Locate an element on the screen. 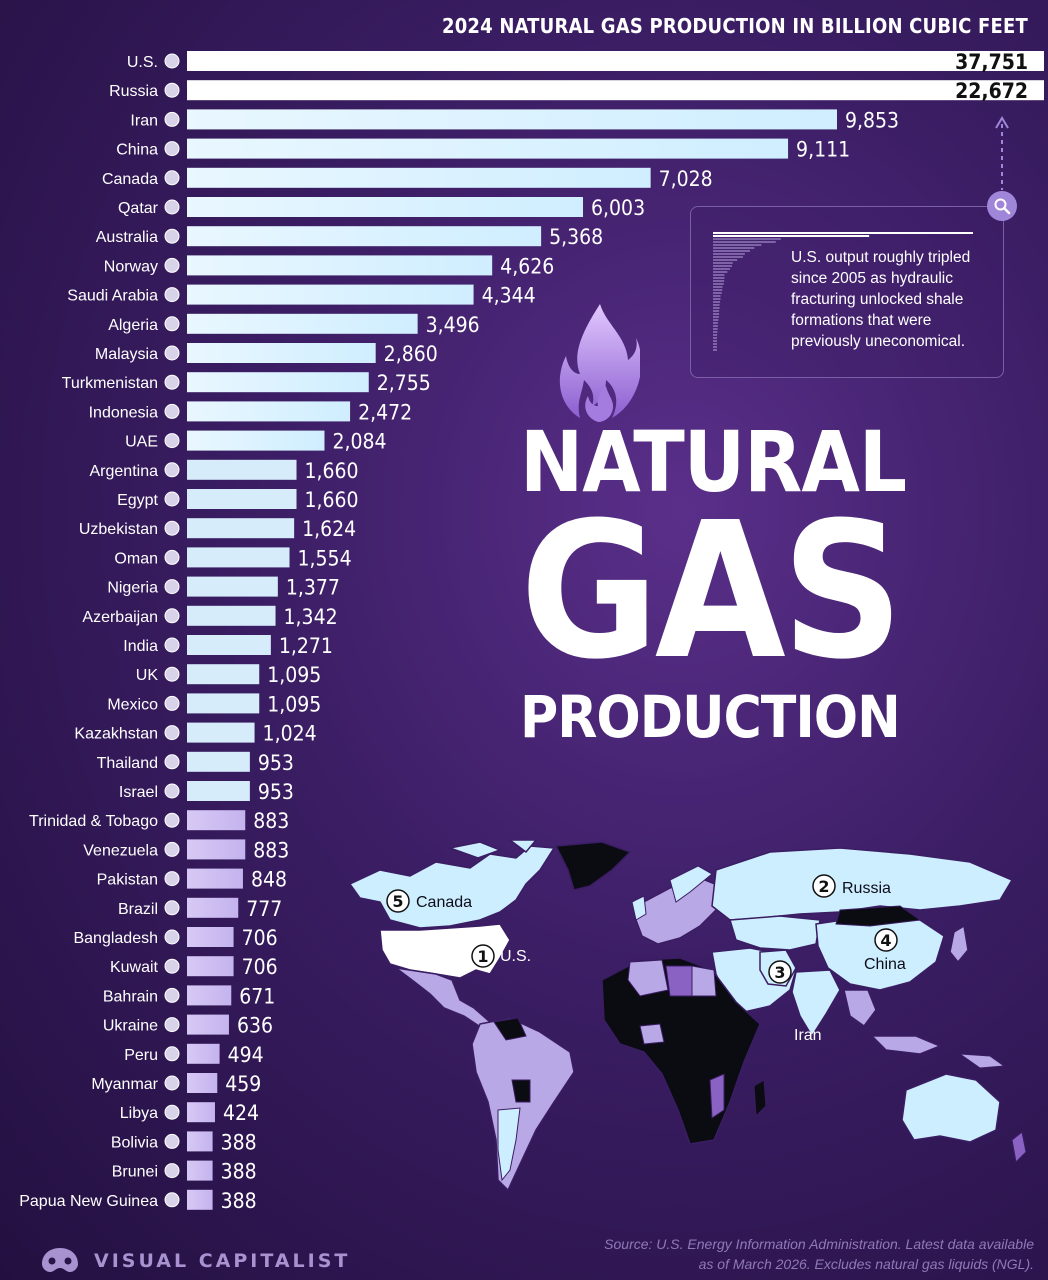  value-label-venezuela: 883 is located at coordinates (271, 850).